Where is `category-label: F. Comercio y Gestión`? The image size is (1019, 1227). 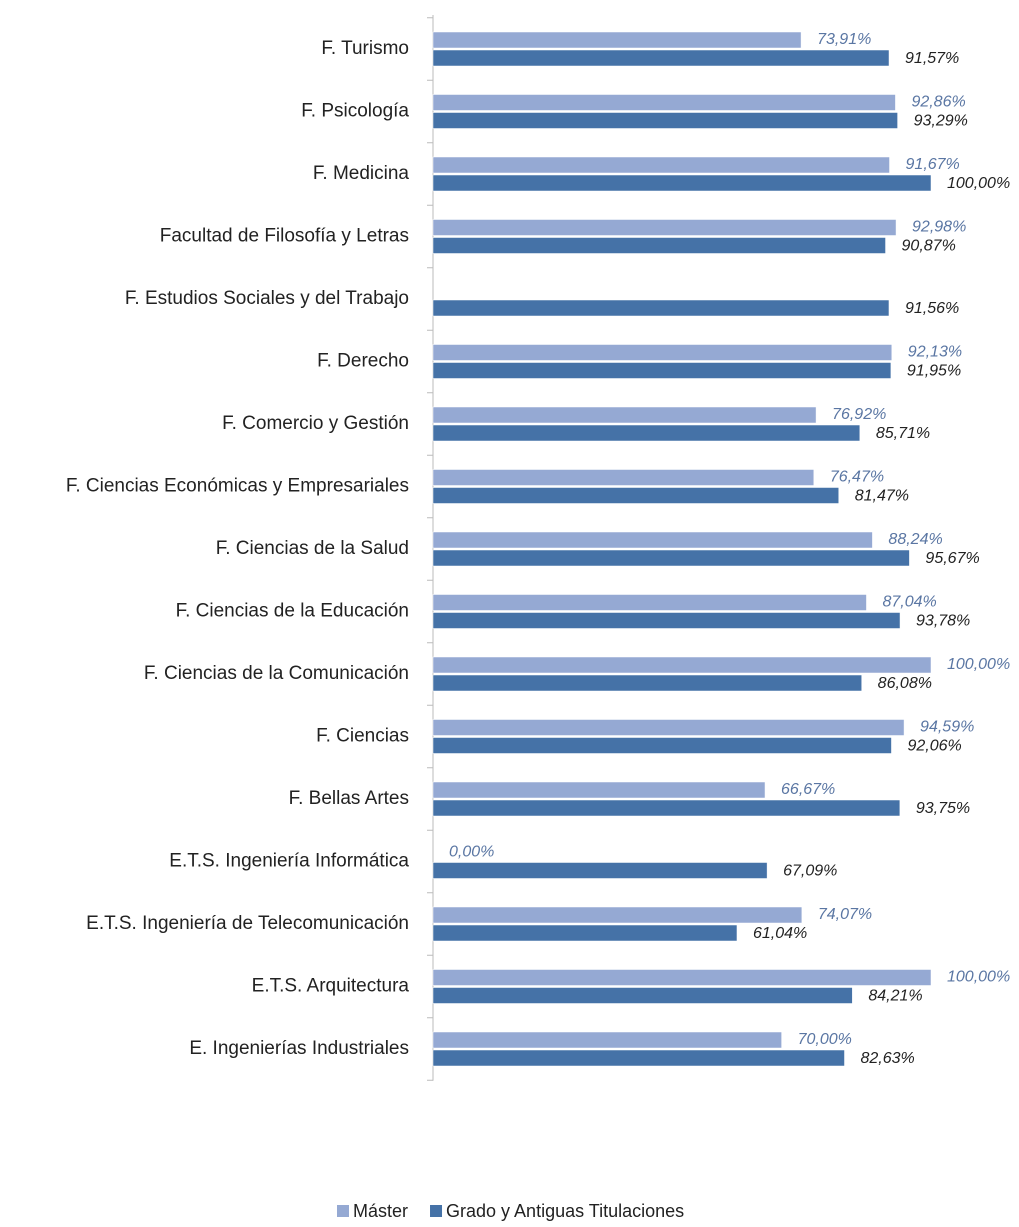 category-label: F. Comercio y Gestión is located at coordinates (315, 423).